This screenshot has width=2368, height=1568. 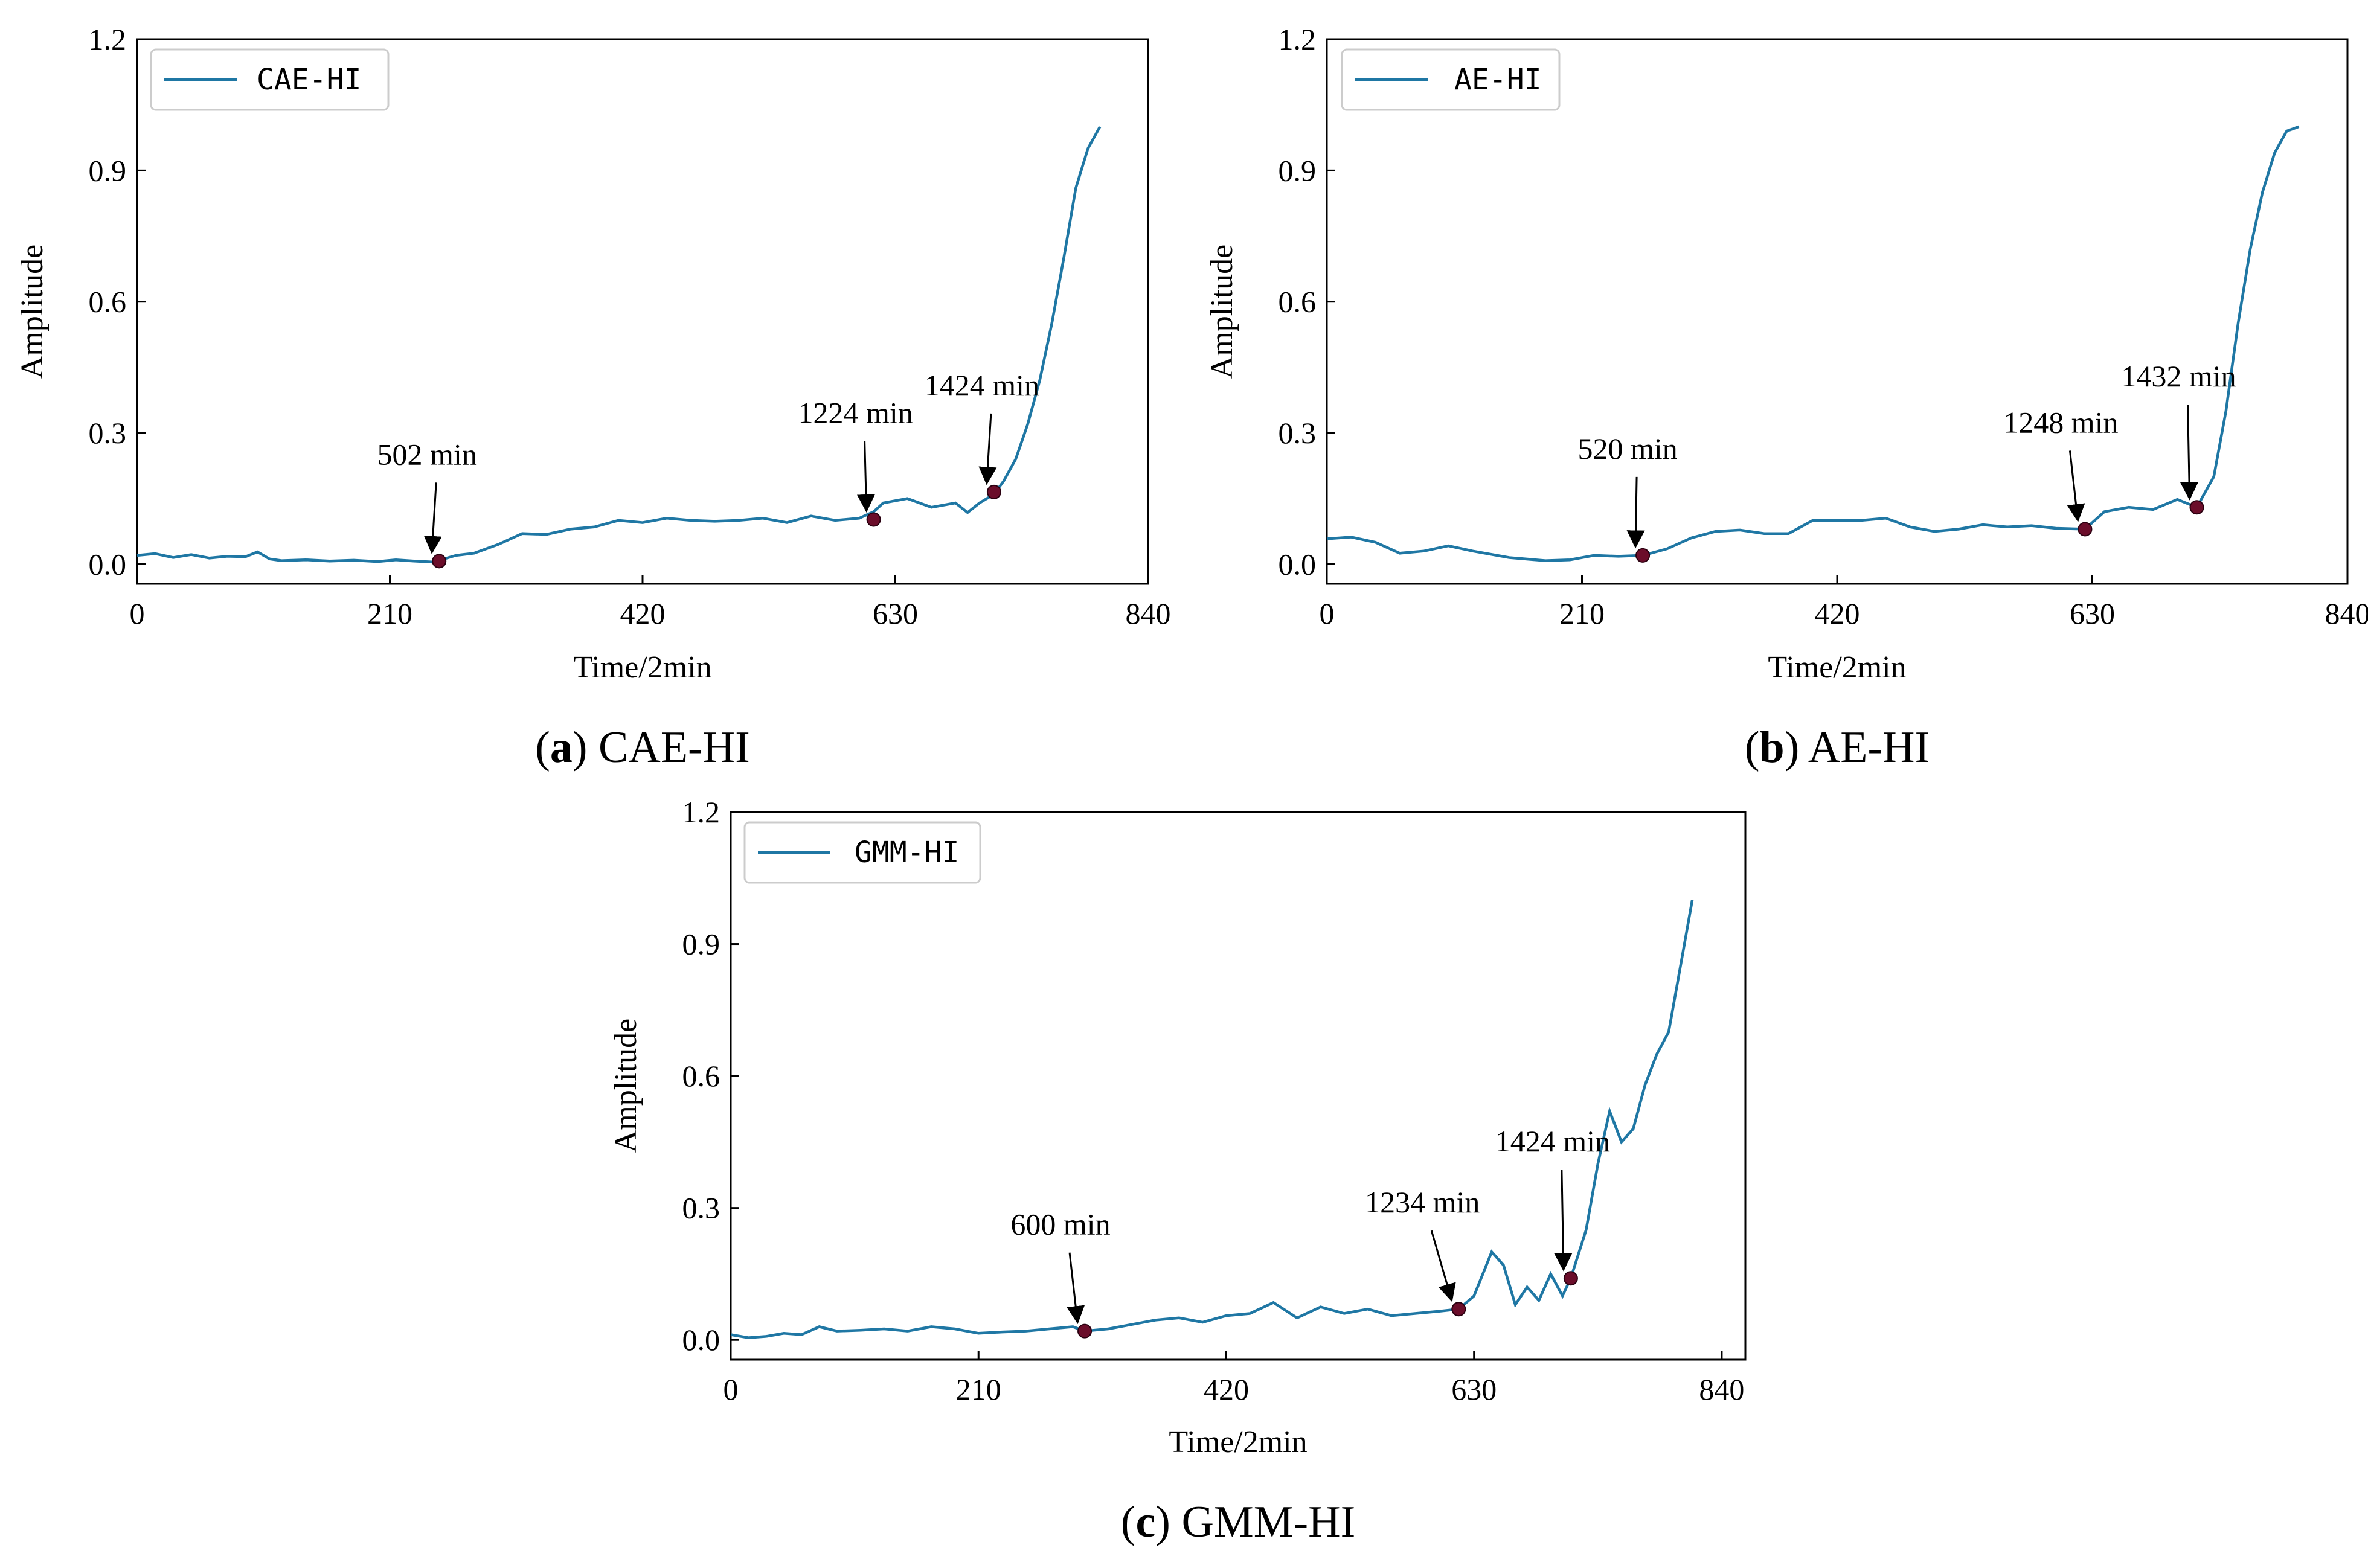 I want to click on legend-label: AE-HI, so click(x=1498, y=80).